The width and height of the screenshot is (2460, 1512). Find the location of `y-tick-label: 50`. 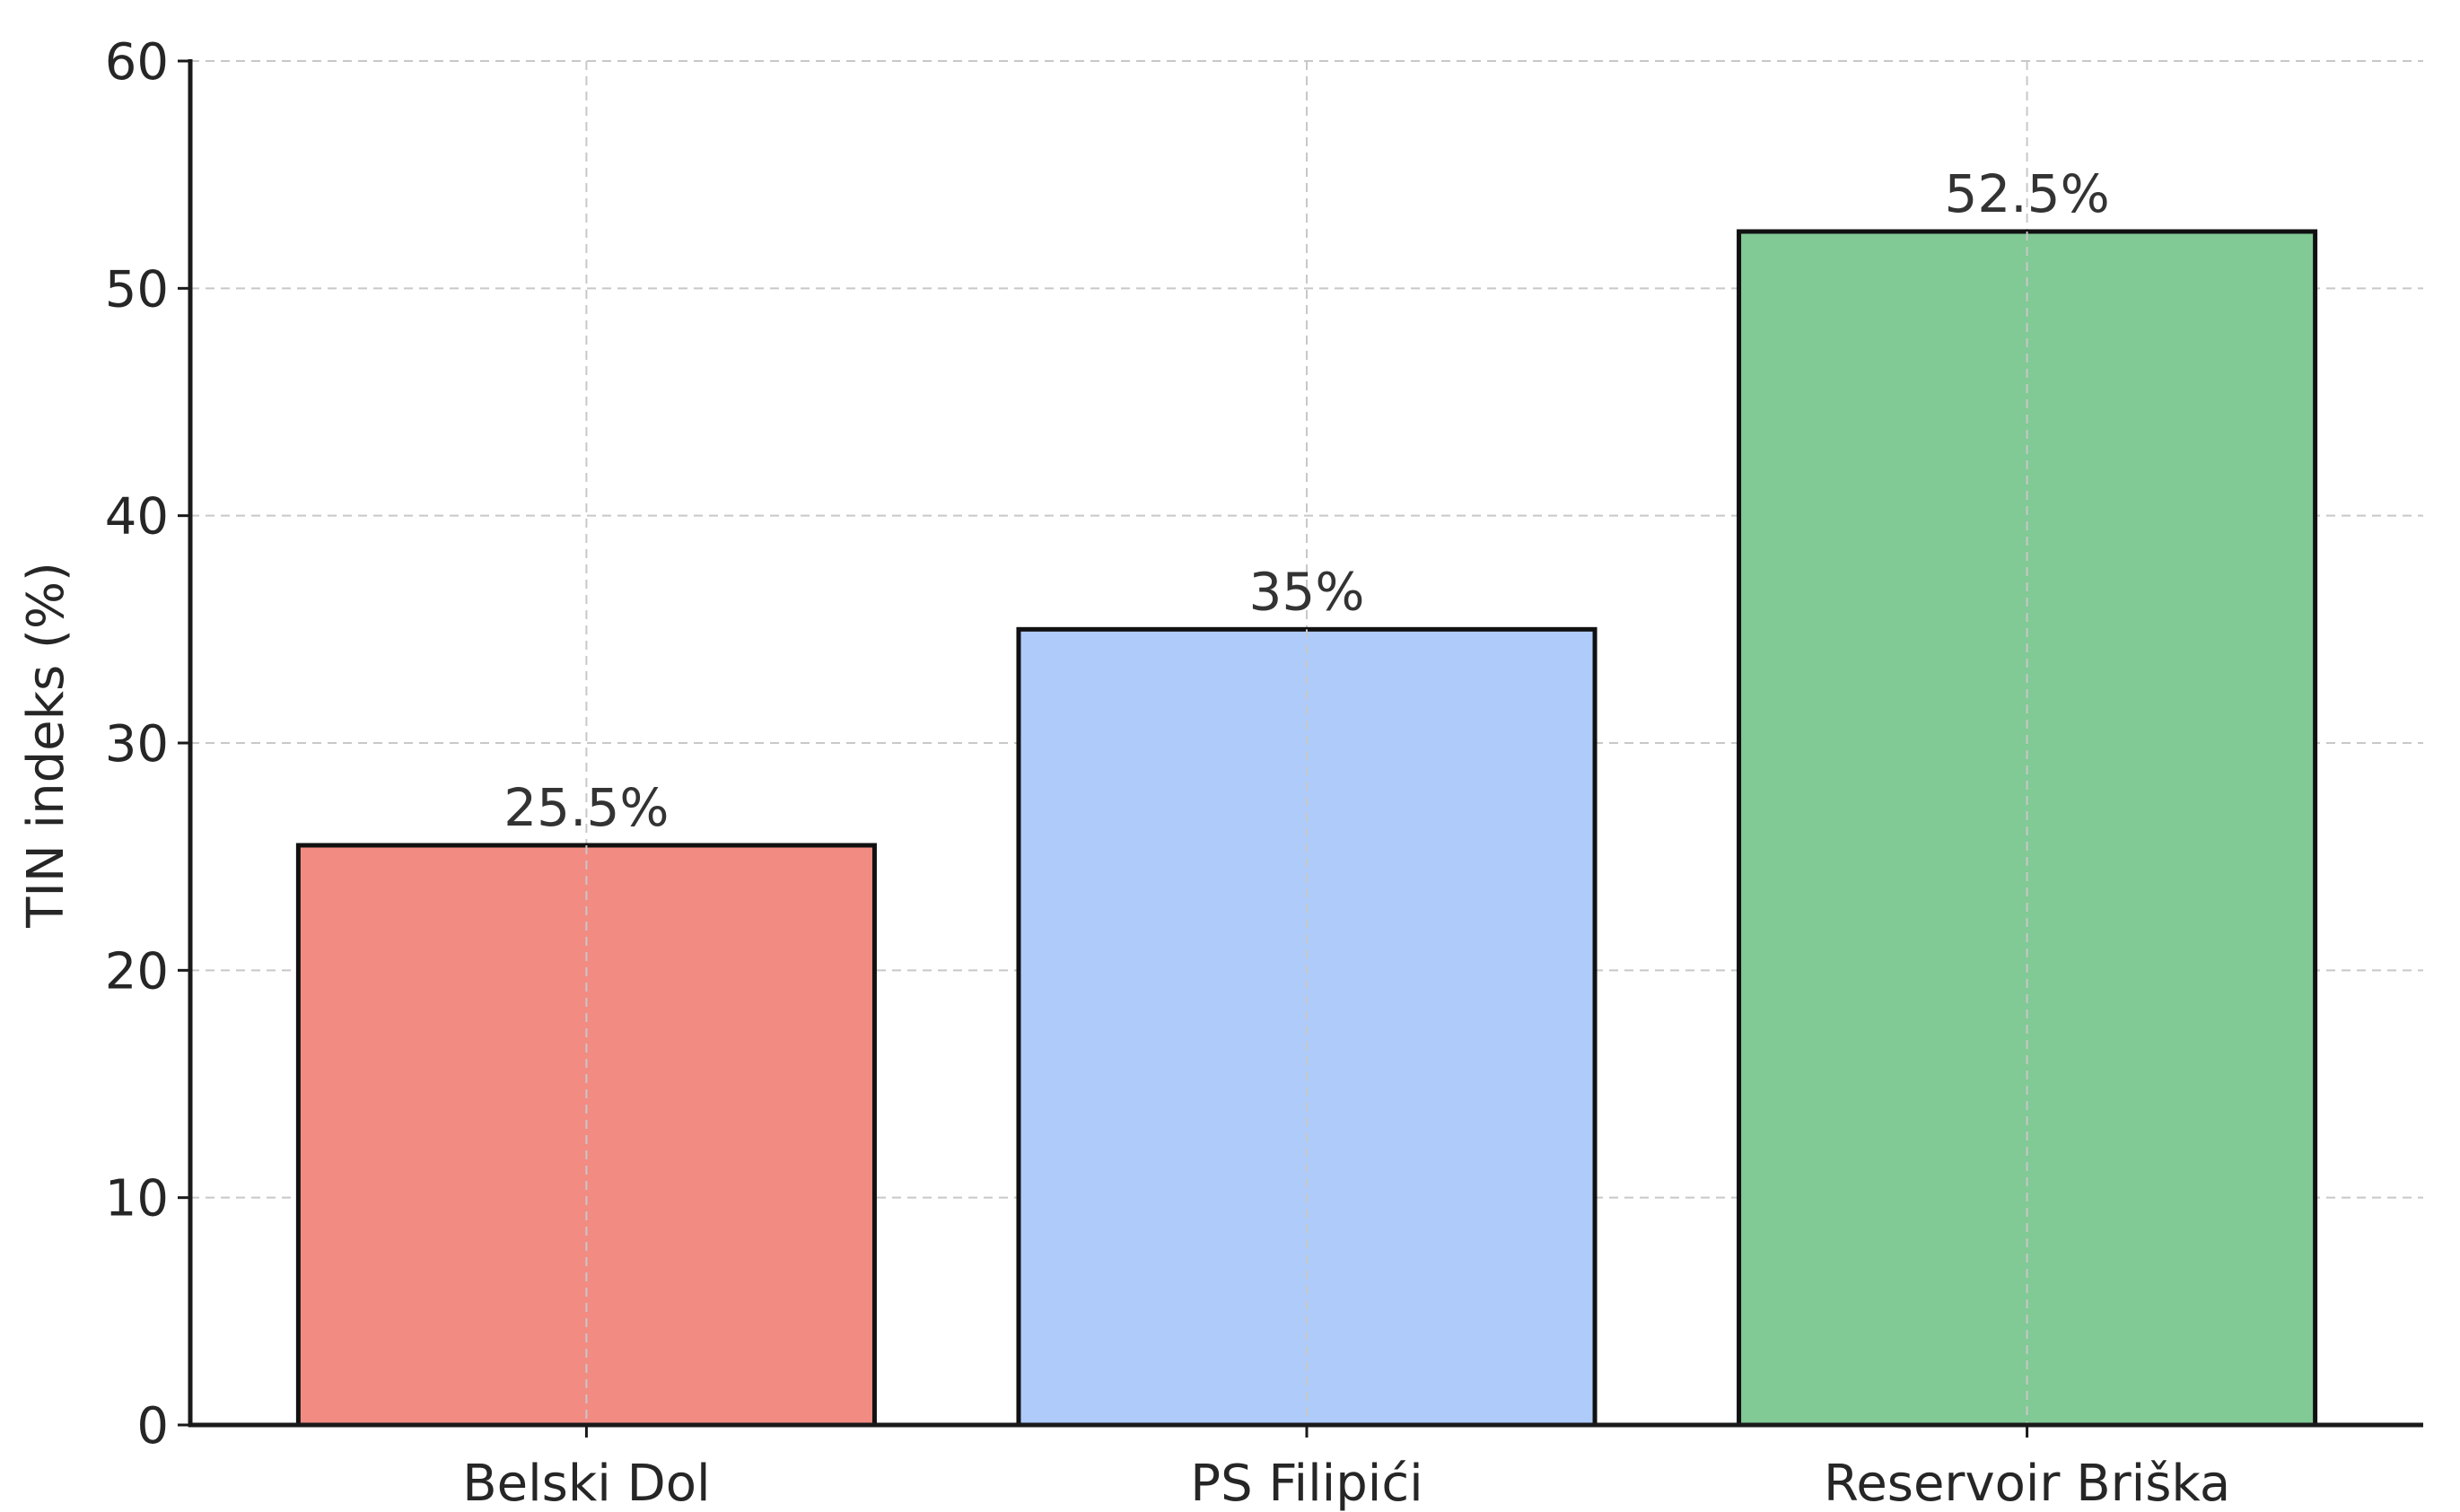

y-tick-label: 50 is located at coordinates (137, 289).